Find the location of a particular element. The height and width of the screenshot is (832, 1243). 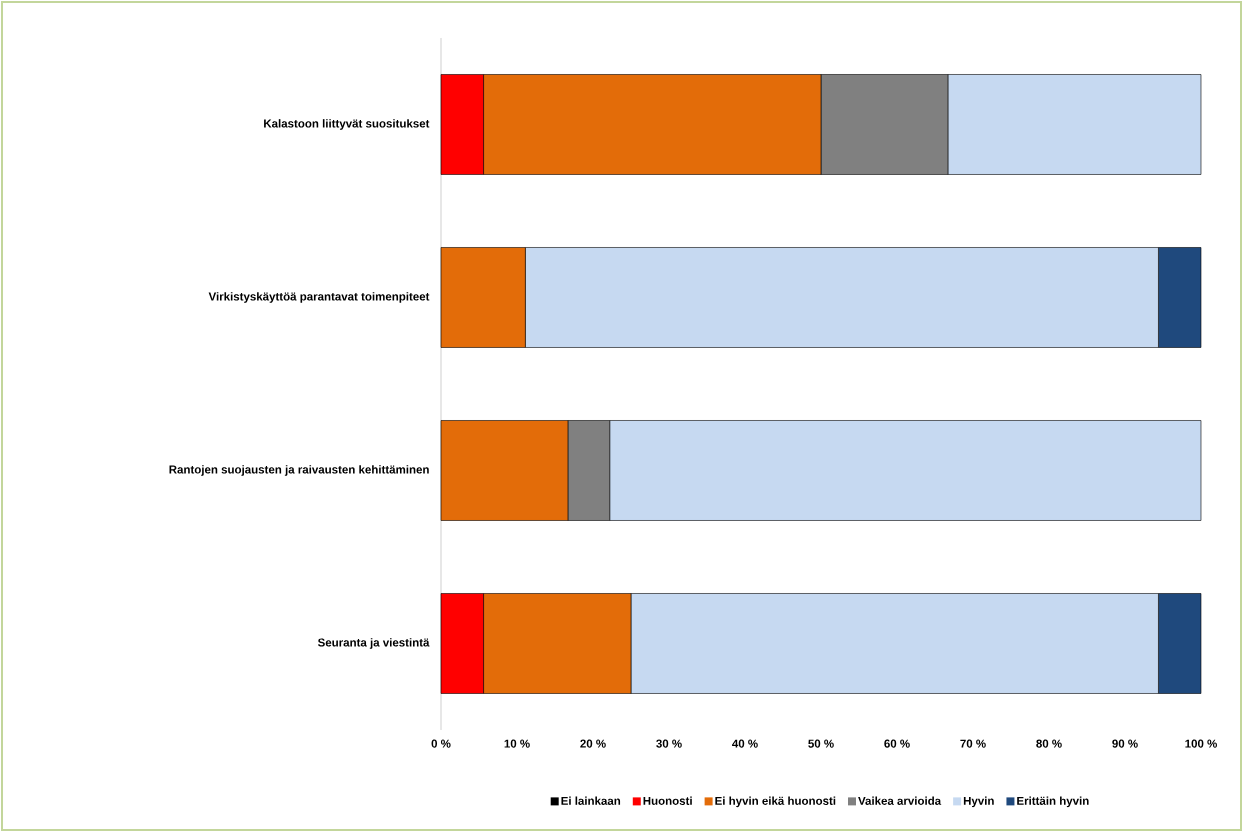

x-tick-label: 40 % is located at coordinates (745, 743).